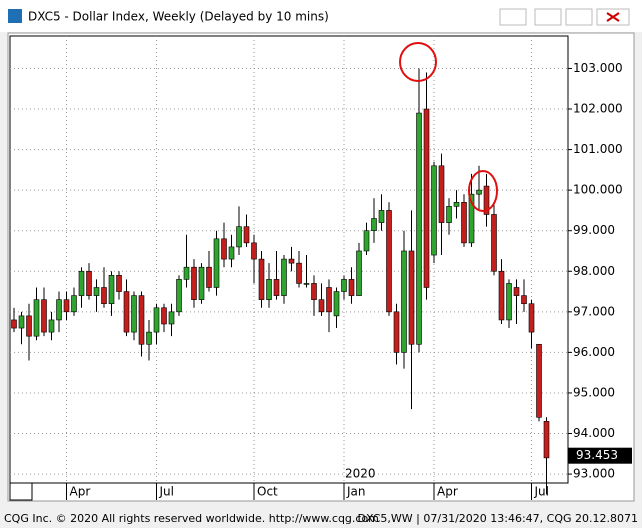 The width and height of the screenshot is (642, 532). What do you see at coordinates (594, 230) in the screenshot?
I see `y-tick-label: 99.000` at bounding box center [594, 230].